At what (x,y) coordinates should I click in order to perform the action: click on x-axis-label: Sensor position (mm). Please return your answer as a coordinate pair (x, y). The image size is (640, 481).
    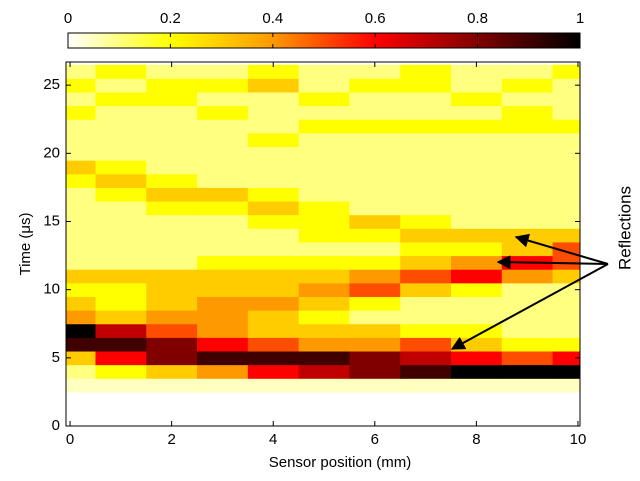
    Looking at the image, I should click on (340, 462).